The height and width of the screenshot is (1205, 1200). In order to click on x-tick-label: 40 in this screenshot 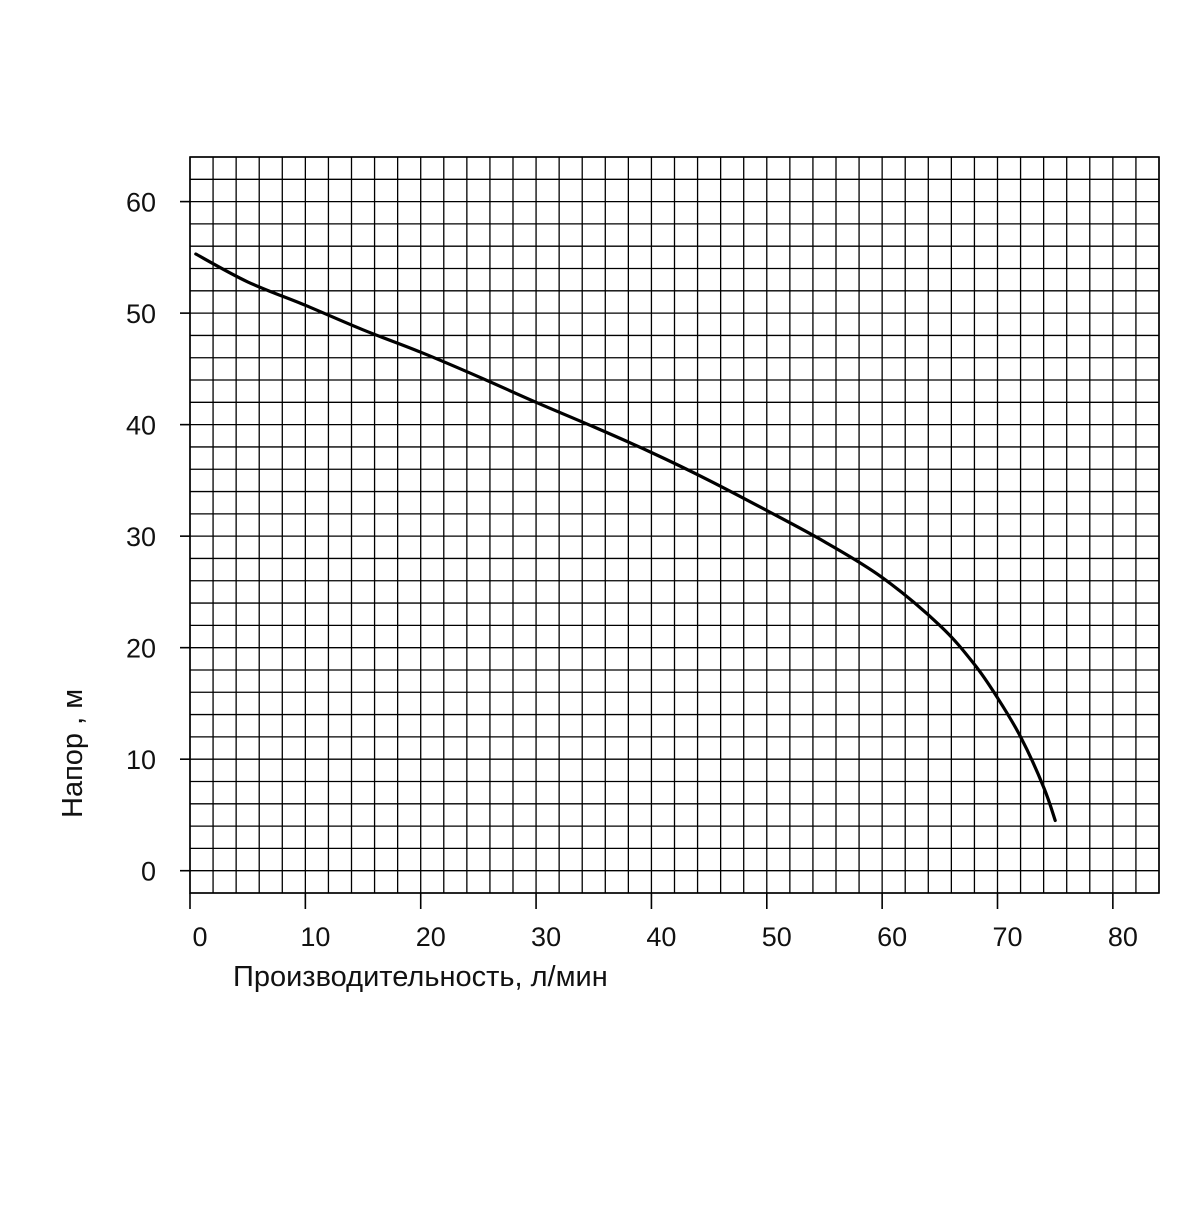, I will do `click(661, 937)`.